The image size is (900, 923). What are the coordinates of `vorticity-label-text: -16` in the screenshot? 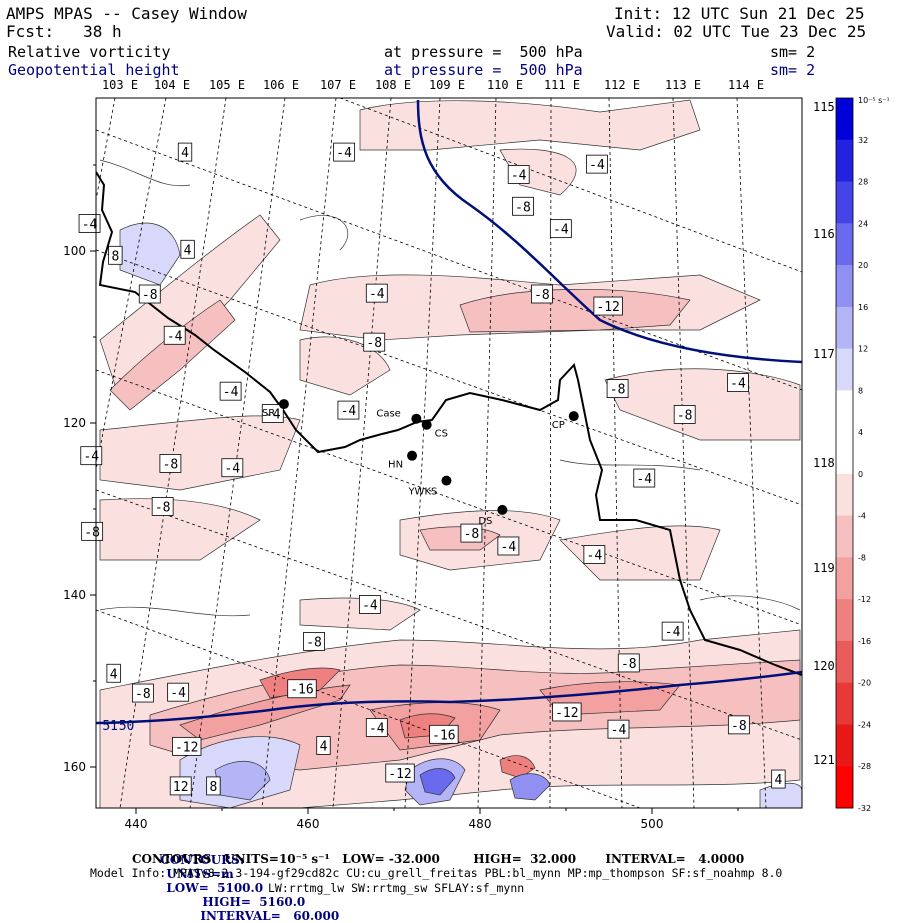 It's located at (301, 690).